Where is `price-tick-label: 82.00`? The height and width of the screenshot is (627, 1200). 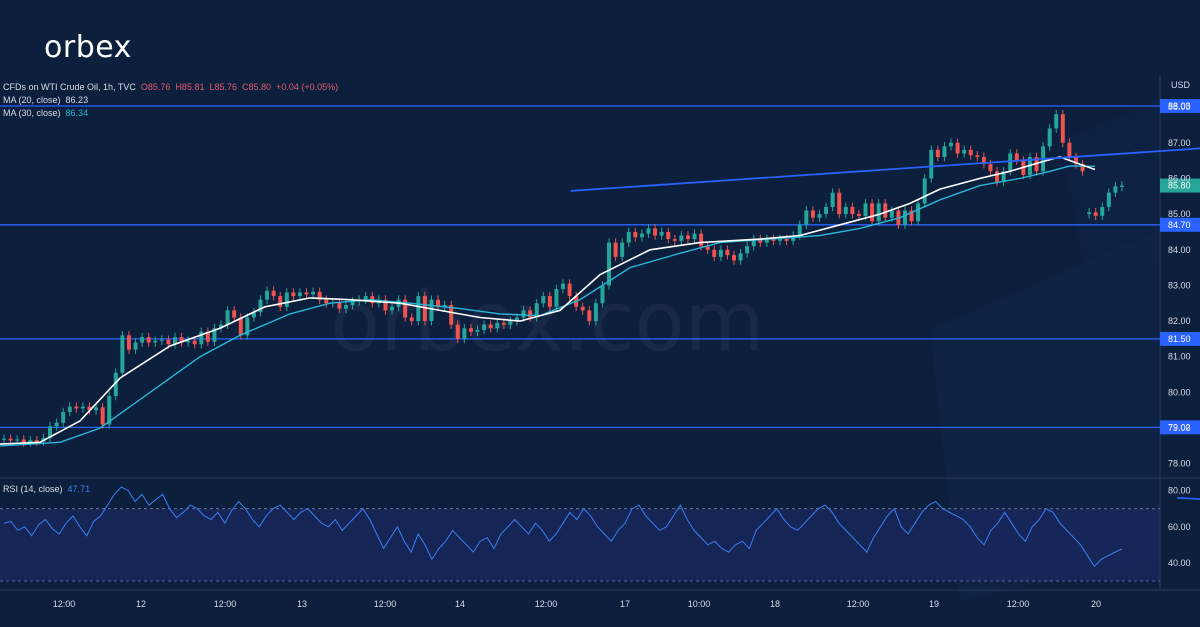
price-tick-label: 82.00 is located at coordinates (1179, 321).